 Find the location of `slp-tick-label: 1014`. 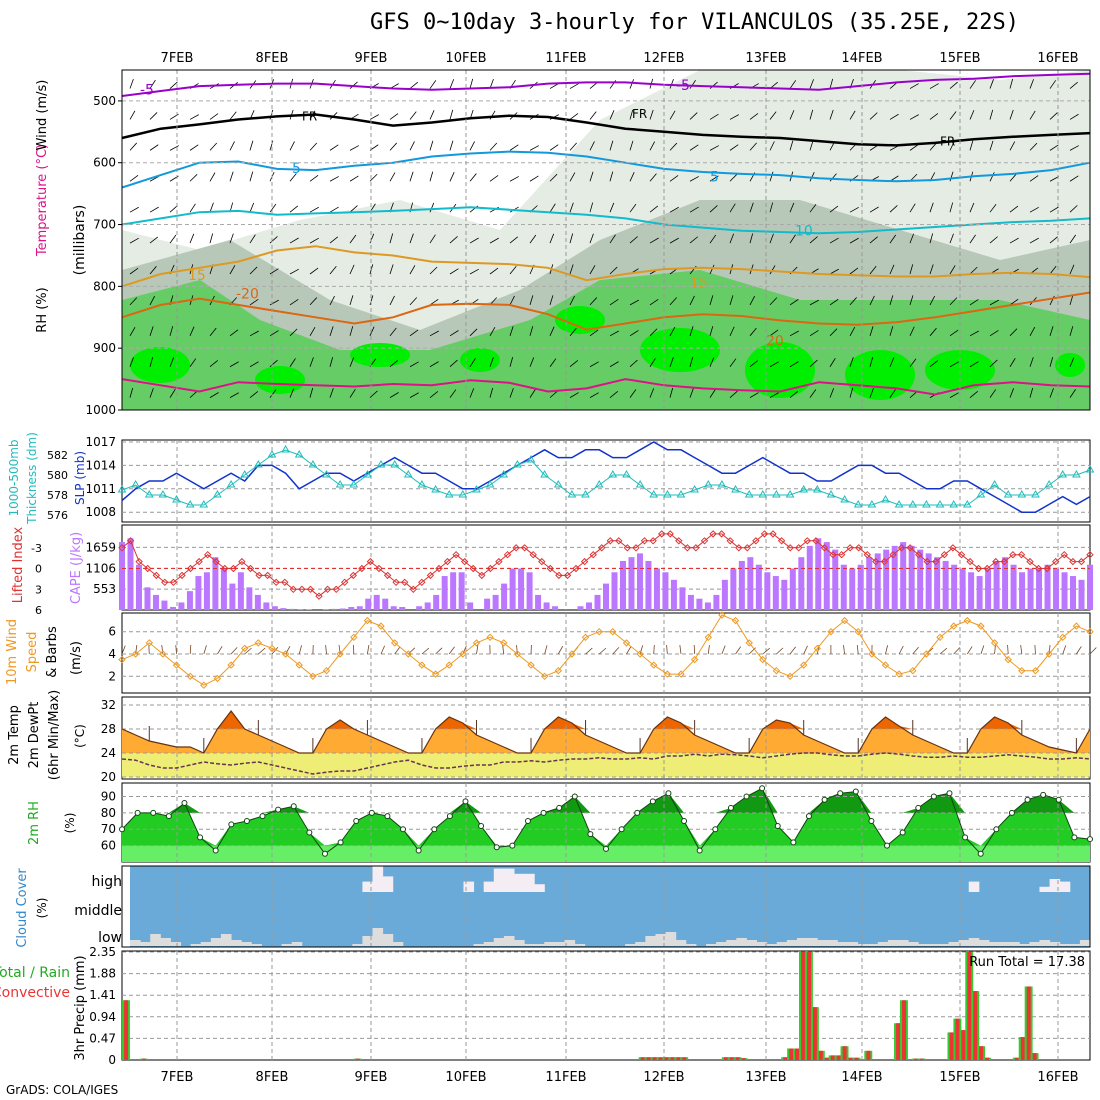

slp-tick-label: 1014 is located at coordinates (100, 465).